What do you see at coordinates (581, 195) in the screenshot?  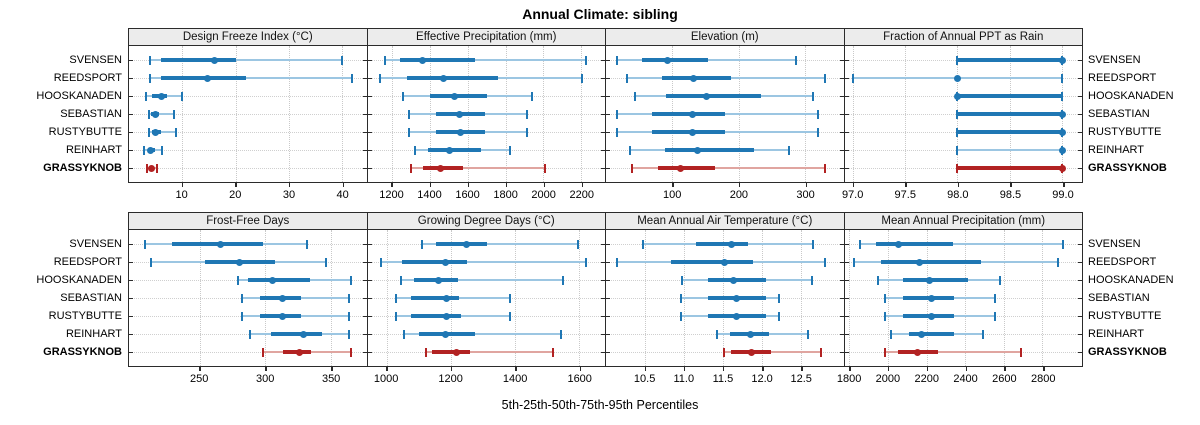 I see `x-tick-label: 2200` at bounding box center [581, 195].